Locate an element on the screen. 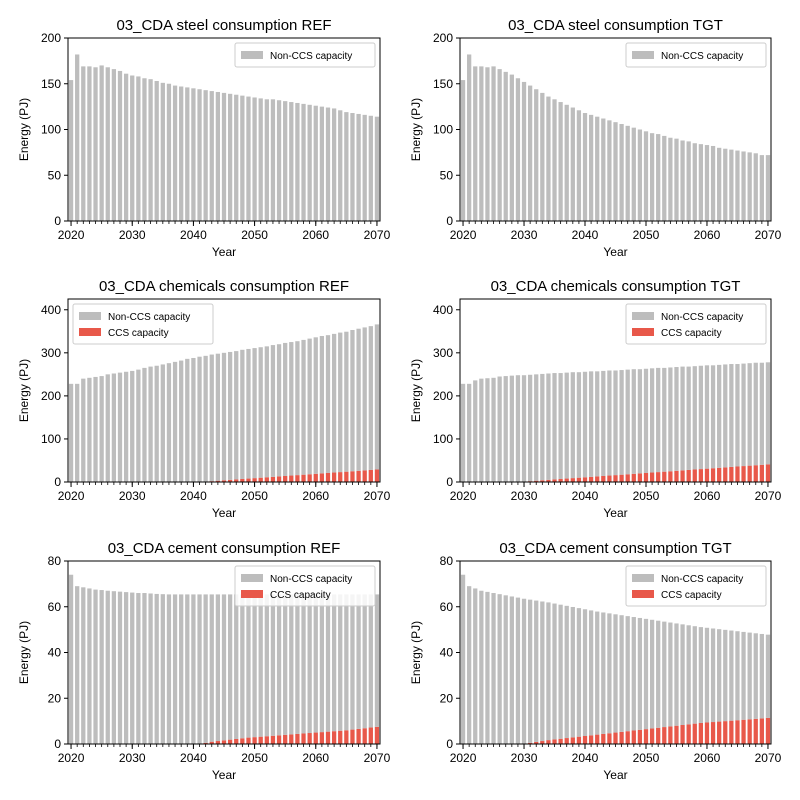 The width and height of the screenshot is (800, 800). x-tick-label: 2040 is located at coordinates (585, 758).